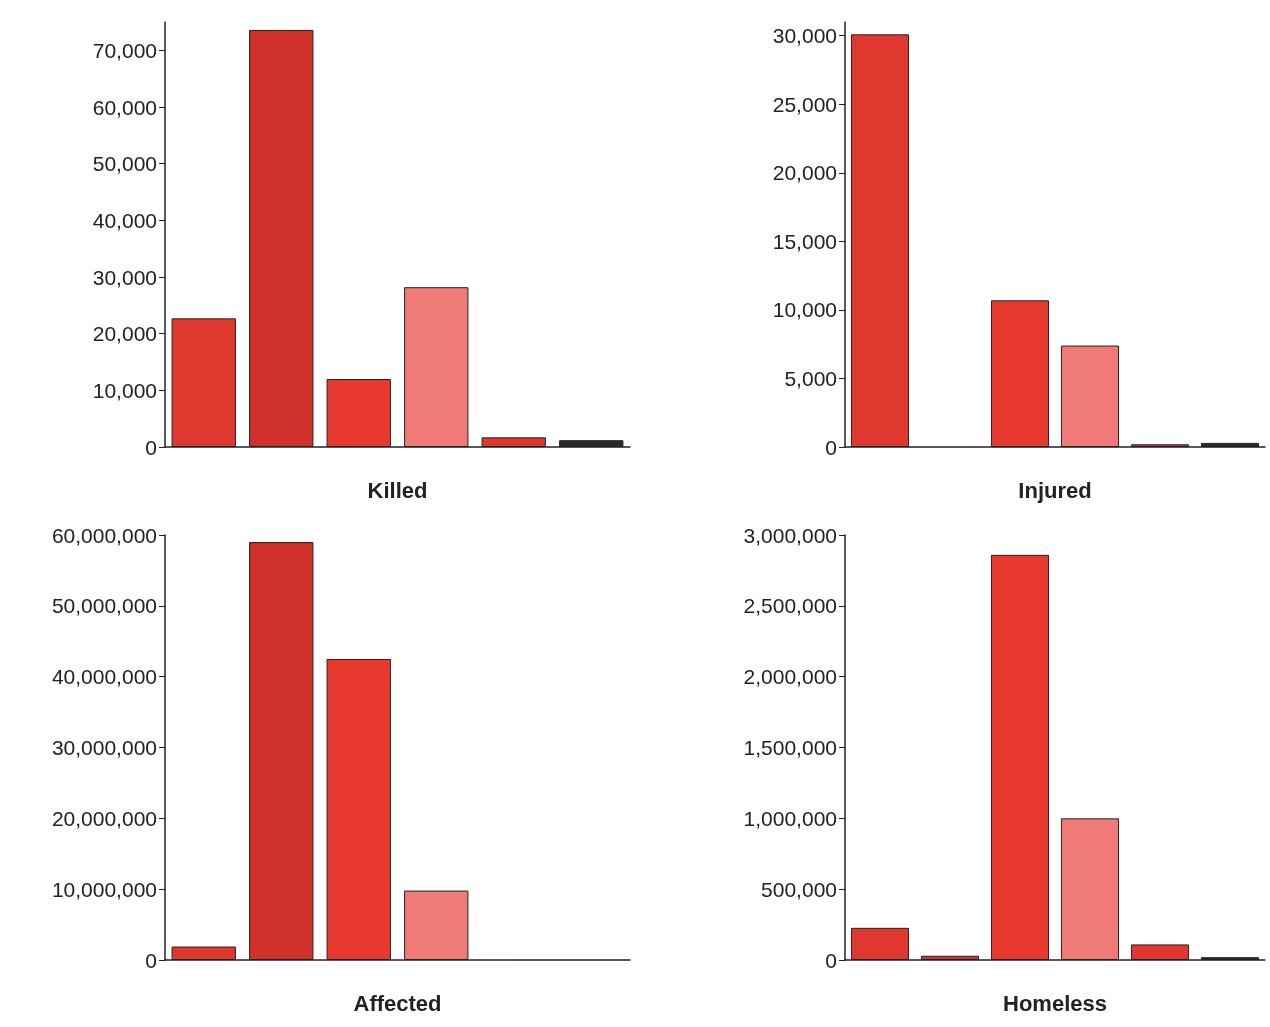 Image resolution: width=1270 pixels, height=1027 pixels. Describe the element at coordinates (104, 889) in the screenshot. I see `y-tick-label: 10,000,000` at that location.